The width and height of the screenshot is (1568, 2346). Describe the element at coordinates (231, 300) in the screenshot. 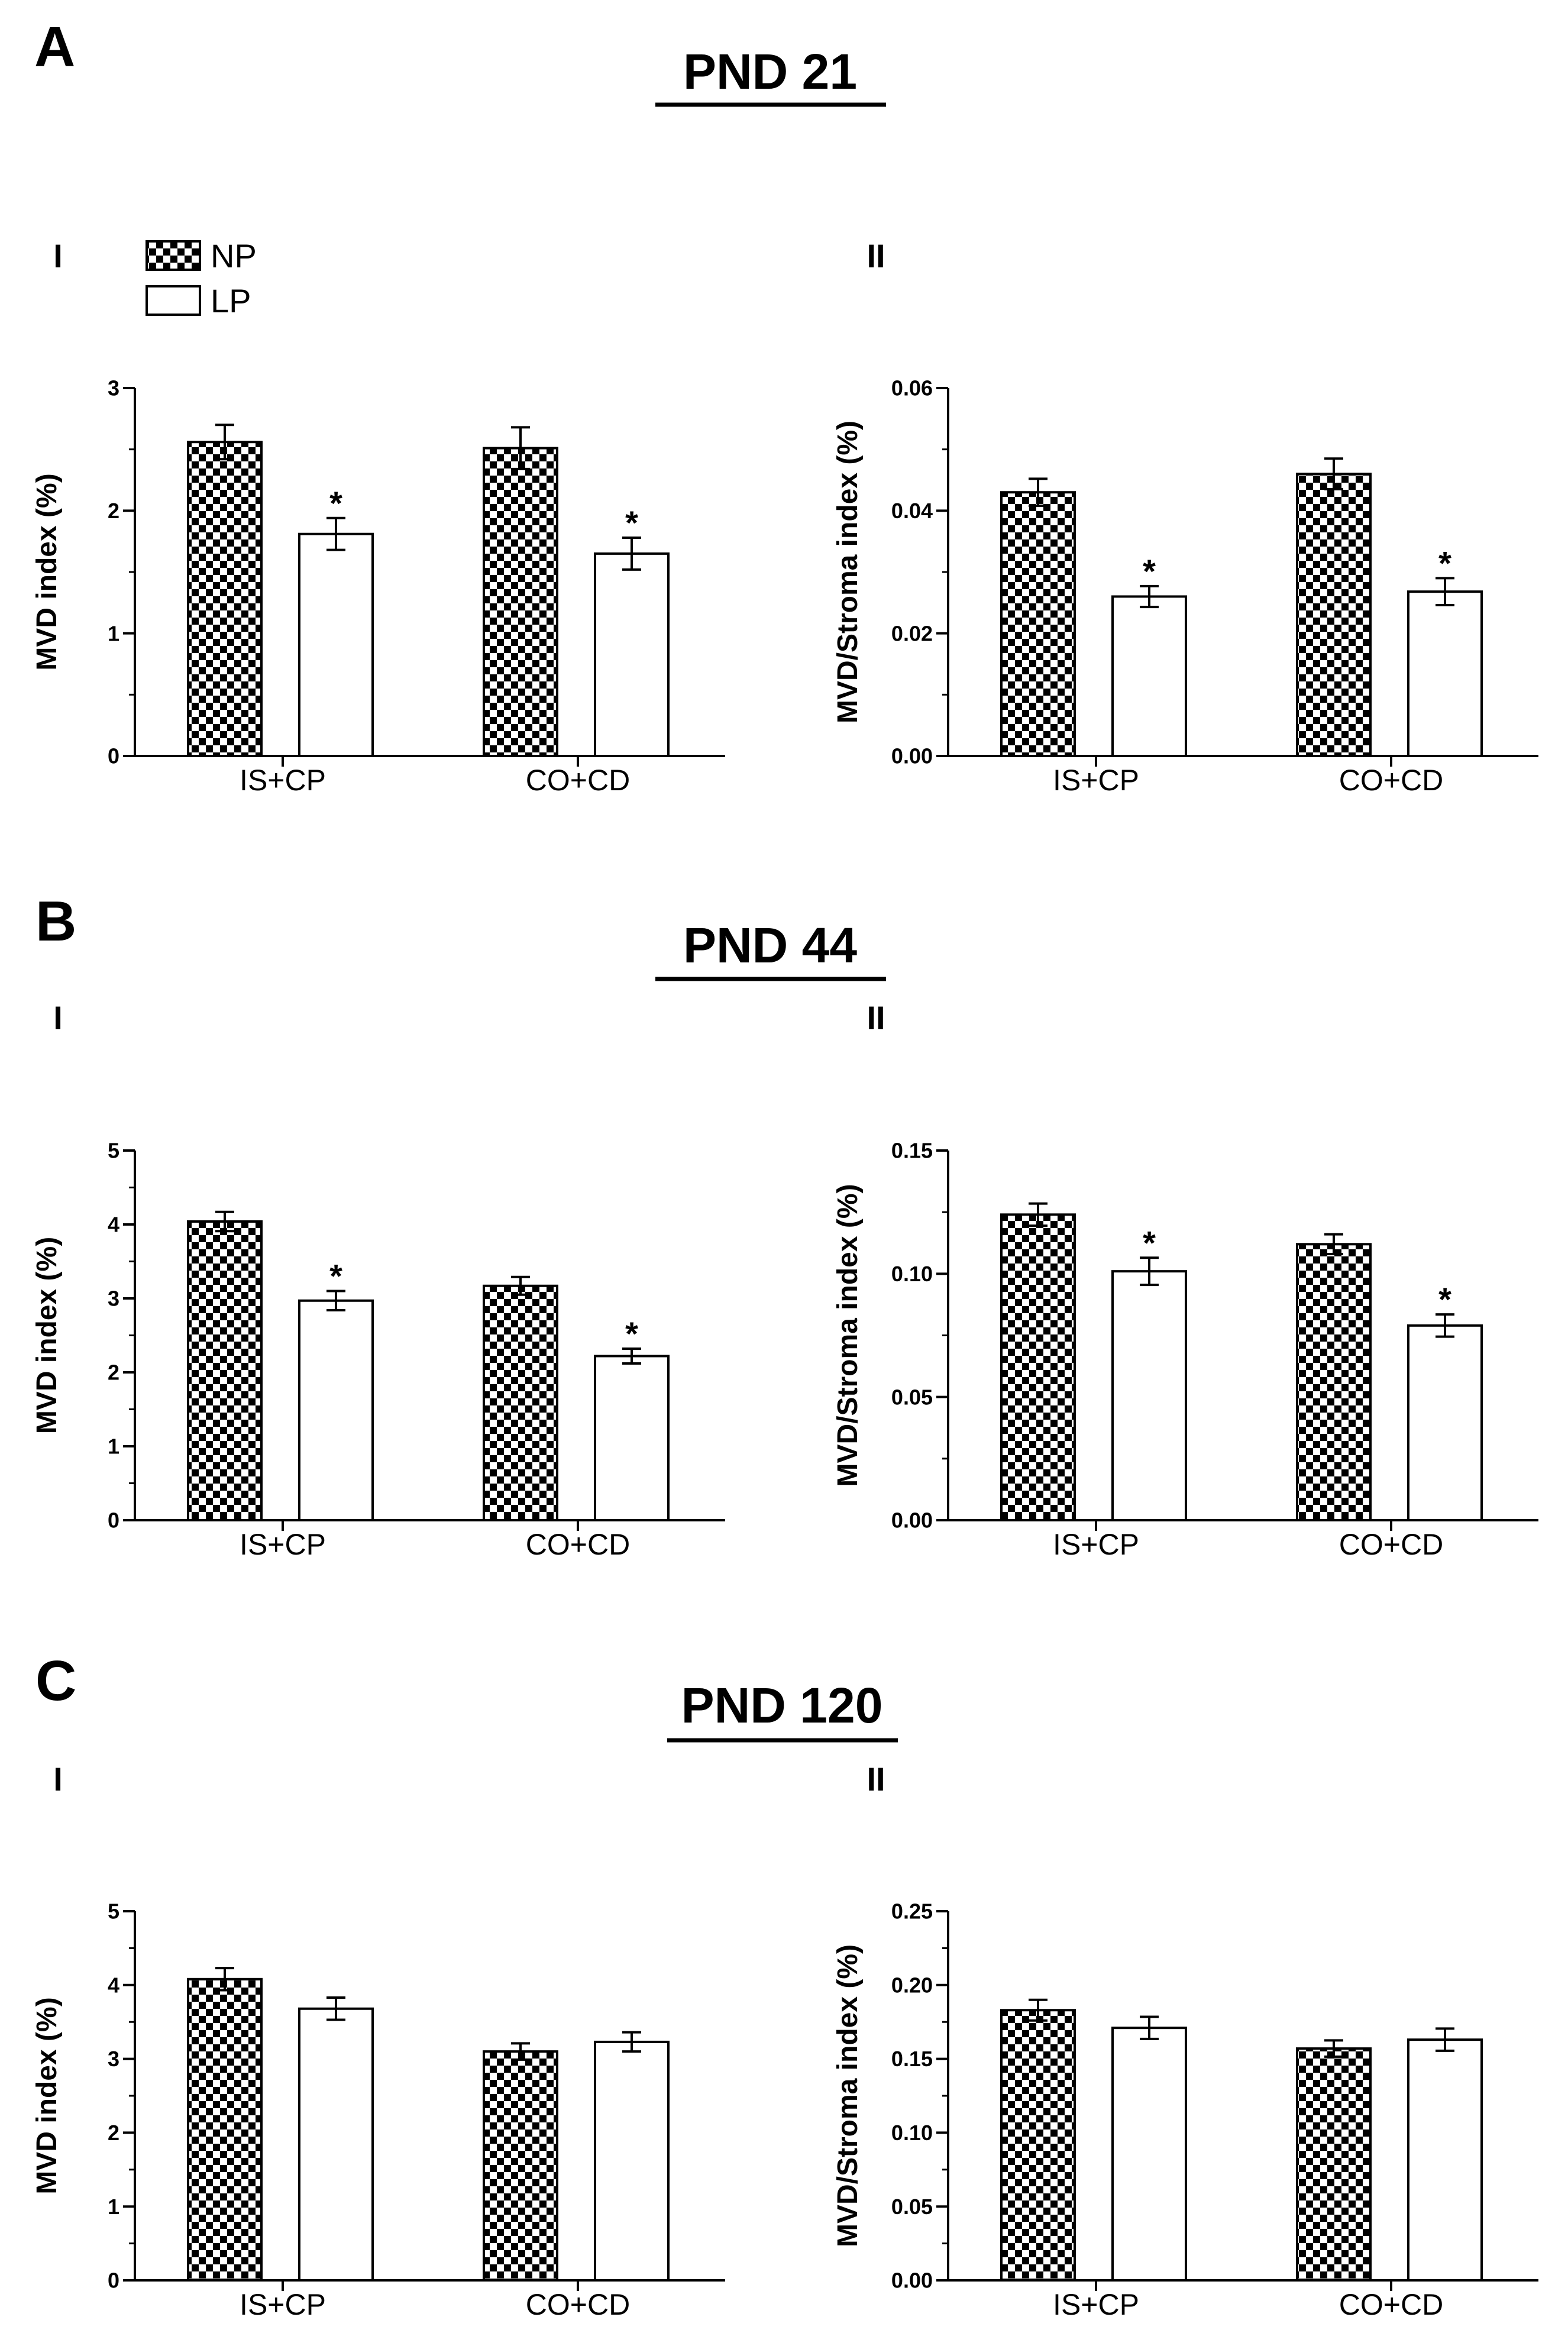

I see `legend-label-lp: LP` at that location.